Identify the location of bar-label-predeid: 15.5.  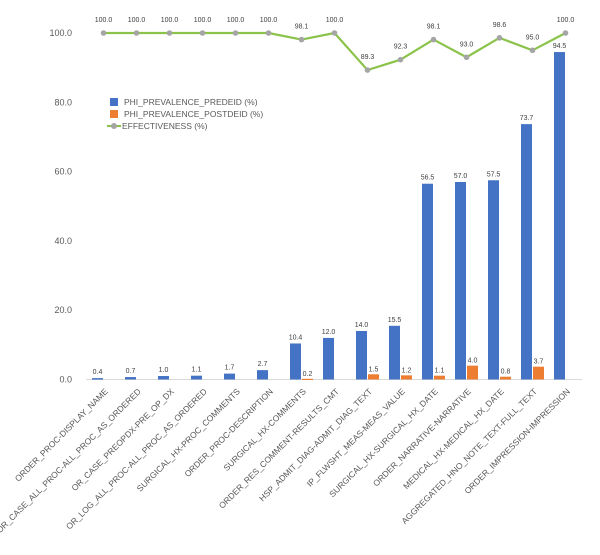
(395, 320).